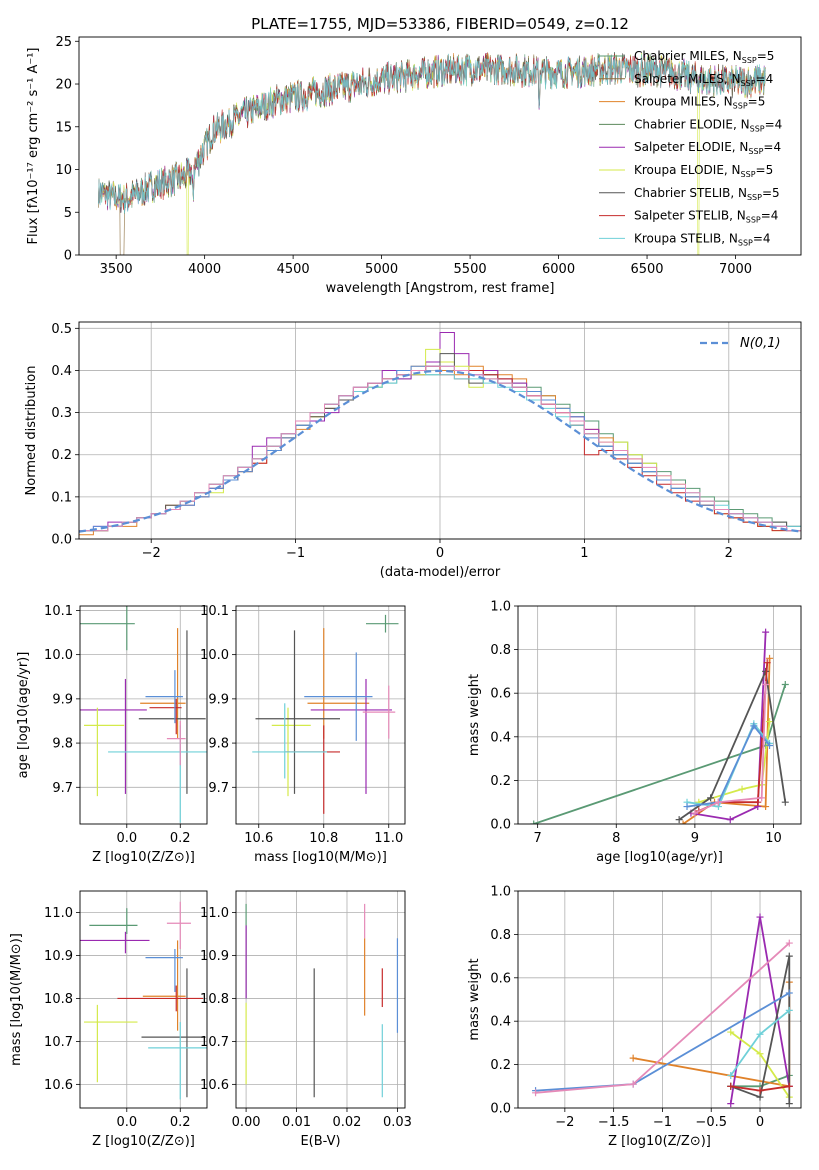 The height and width of the screenshot is (1170, 819). What do you see at coordinates (765, 170) in the screenshot?
I see `legend-label-value: =5` at bounding box center [765, 170].